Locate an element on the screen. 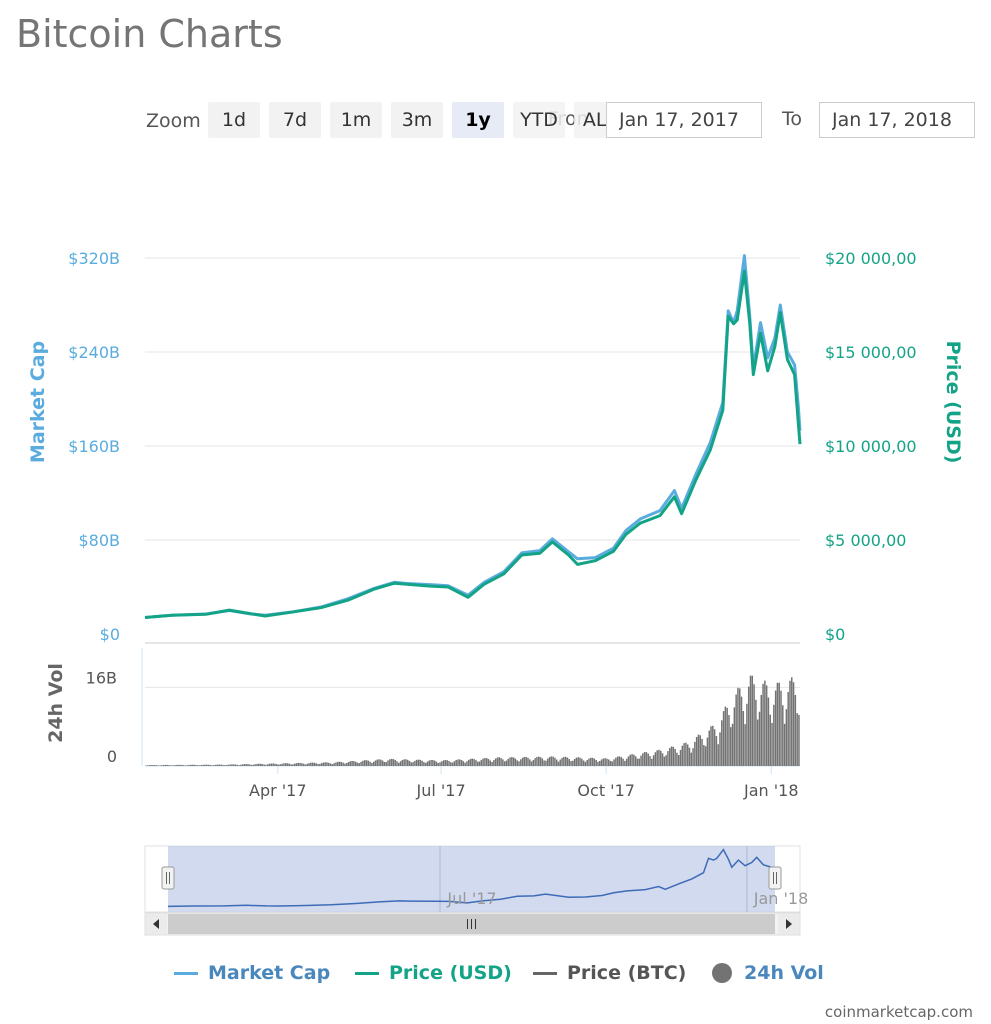  scroll-left-arrow is located at coordinates (156, 924).